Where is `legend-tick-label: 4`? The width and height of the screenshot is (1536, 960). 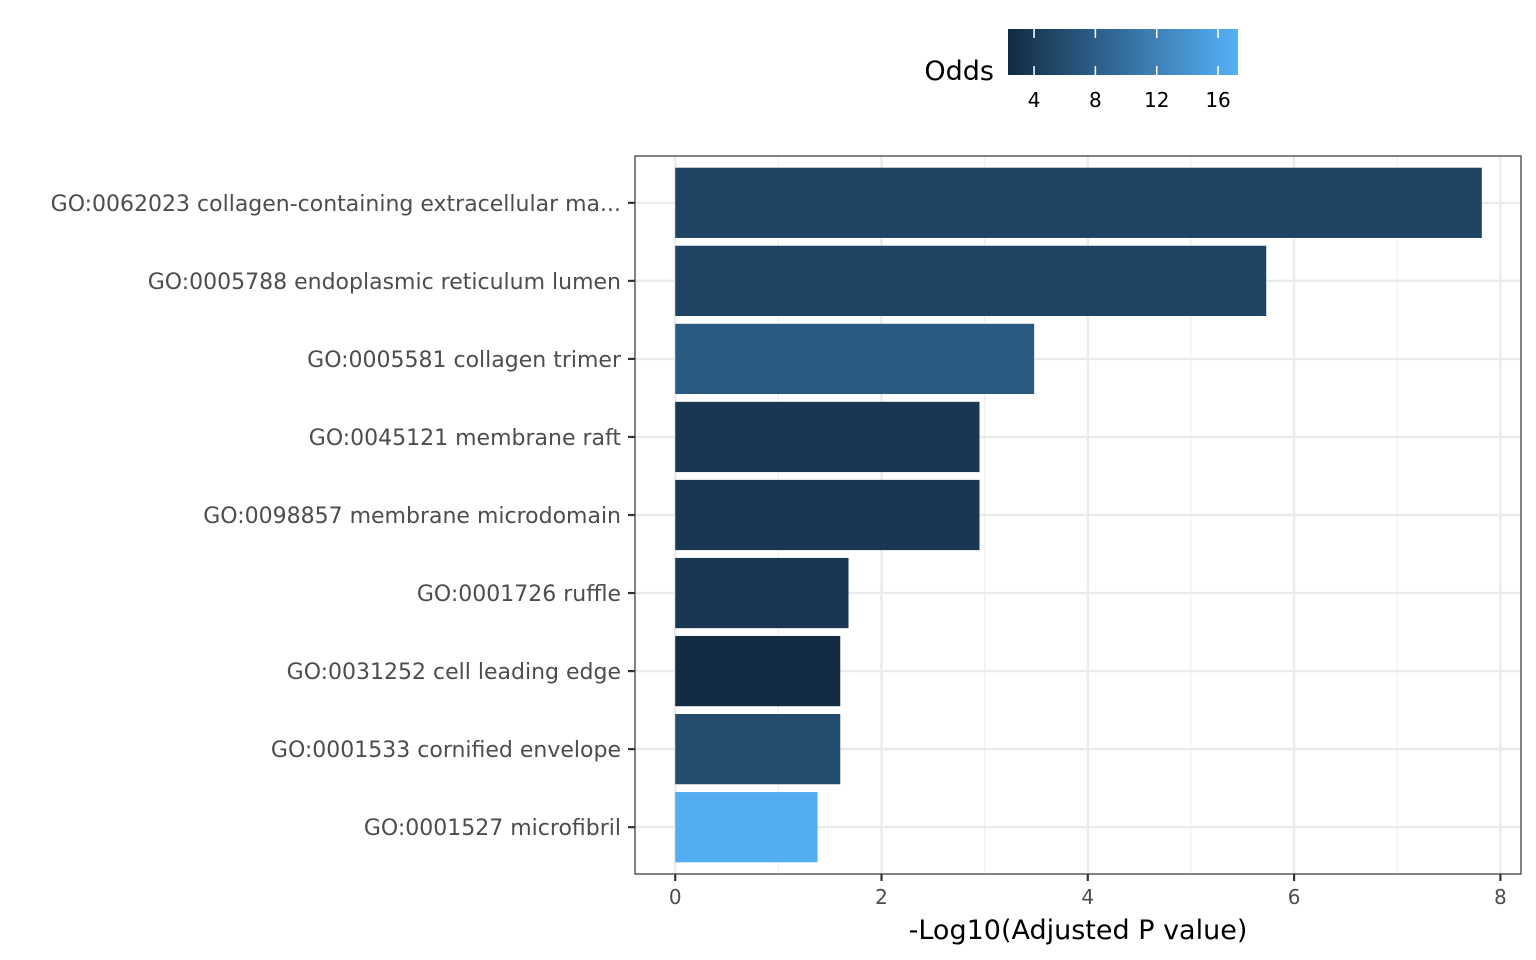 legend-tick-label: 4 is located at coordinates (1034, 100).